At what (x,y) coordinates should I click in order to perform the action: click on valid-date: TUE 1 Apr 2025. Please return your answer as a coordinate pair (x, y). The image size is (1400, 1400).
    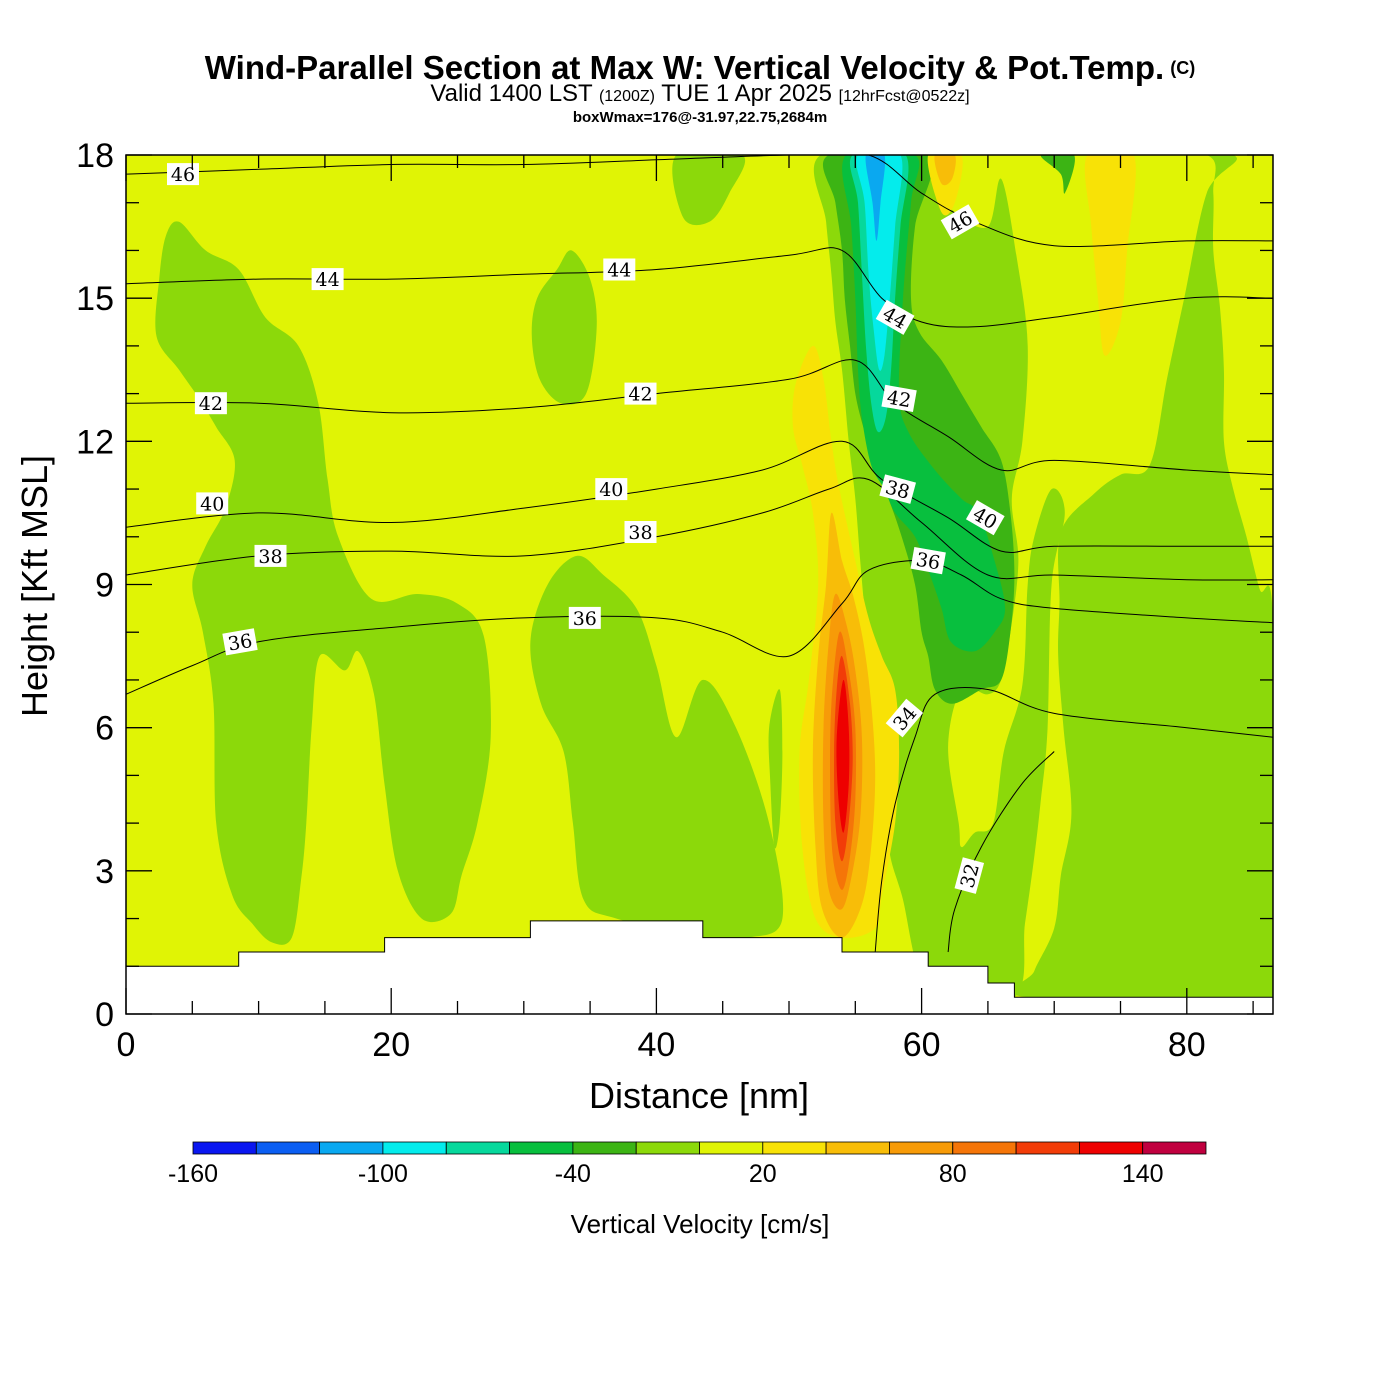
    Looking at the image, I should click on (746, 93).